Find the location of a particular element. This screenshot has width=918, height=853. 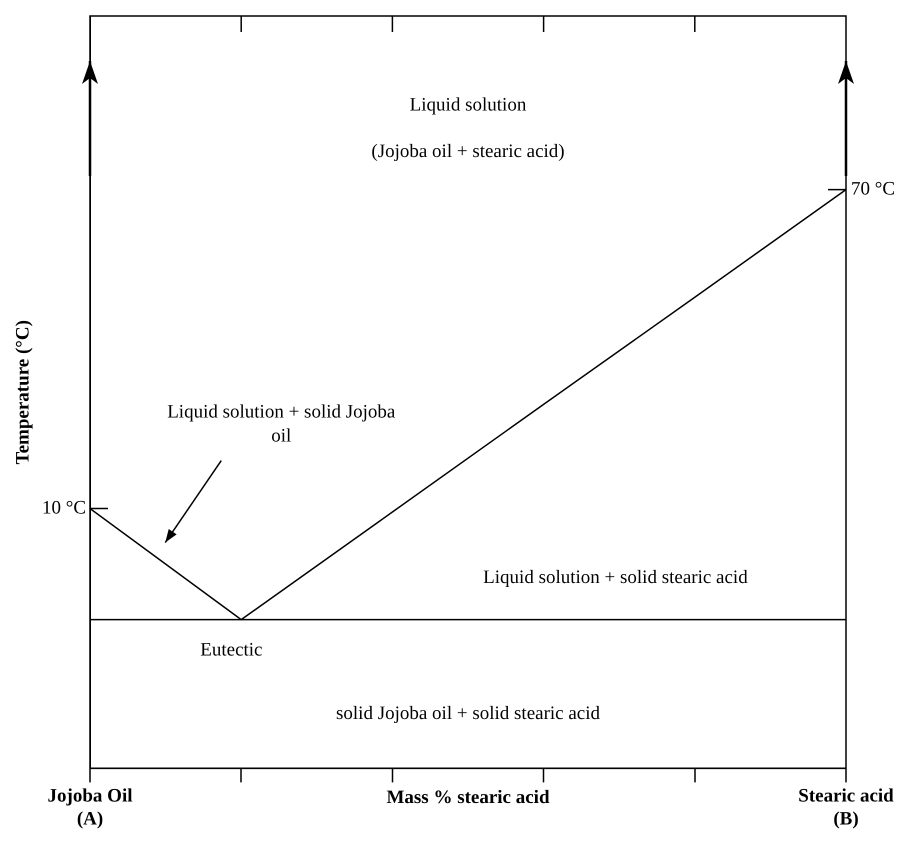

x-tick-label: Stearic acid (B) is located at coordinates (846, 808).